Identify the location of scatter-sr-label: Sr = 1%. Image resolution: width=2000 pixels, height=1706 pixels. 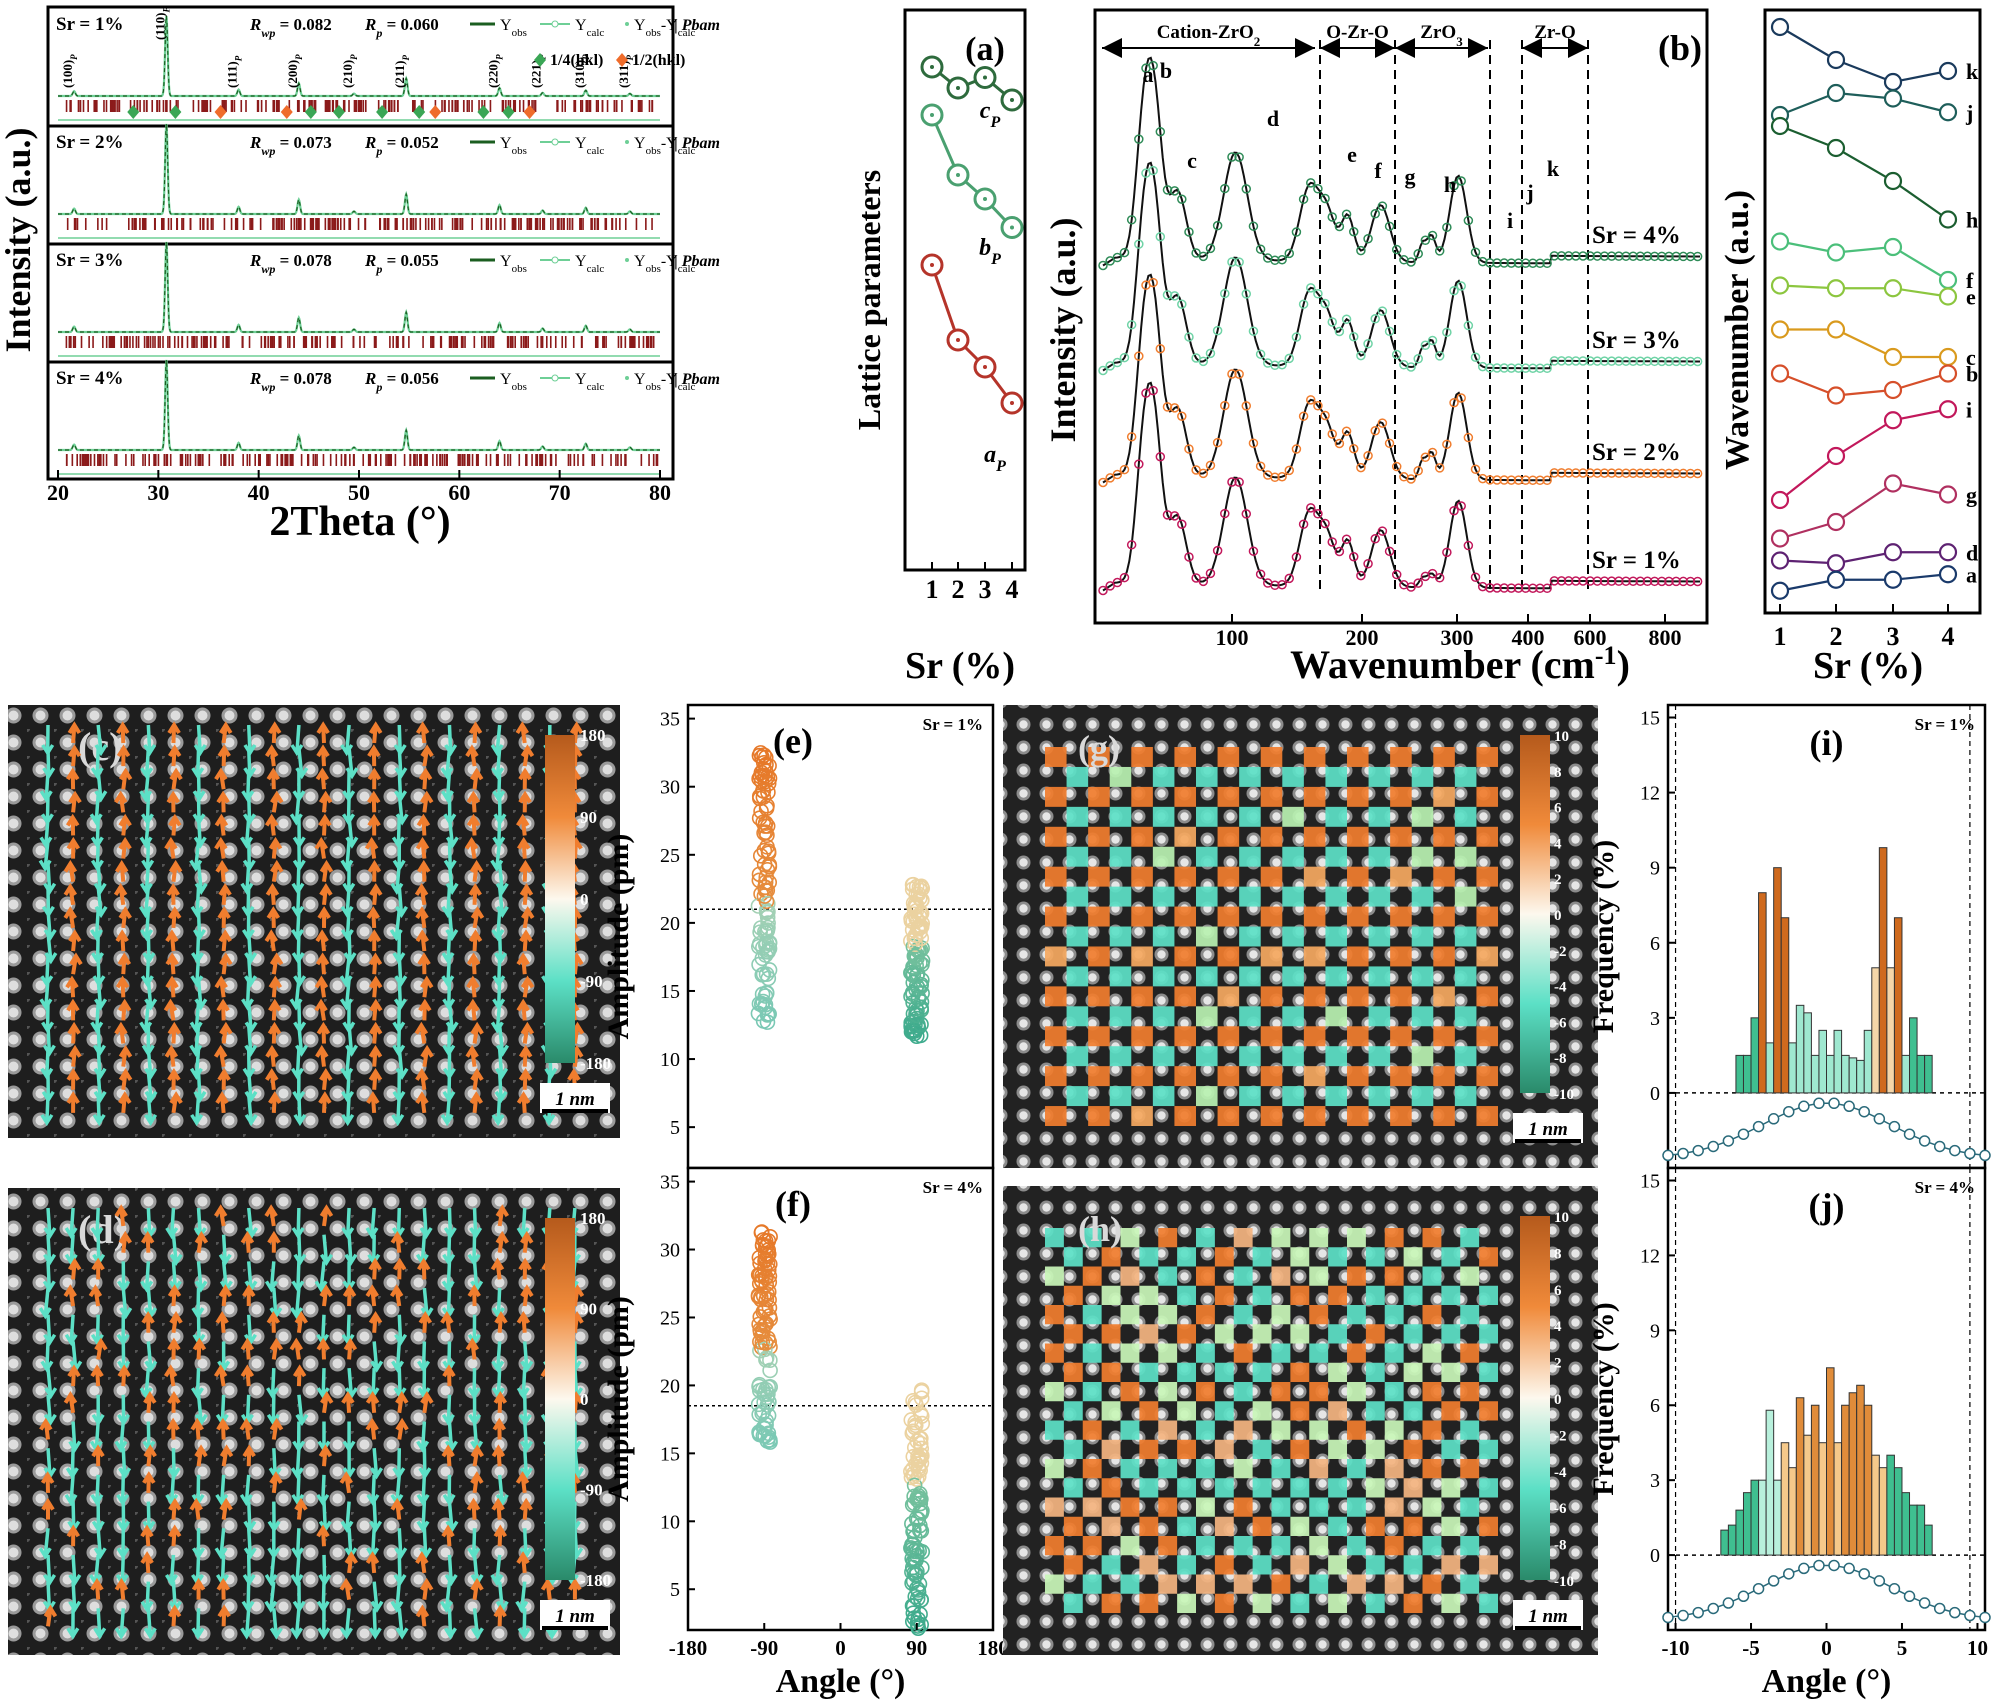
(953, 724).